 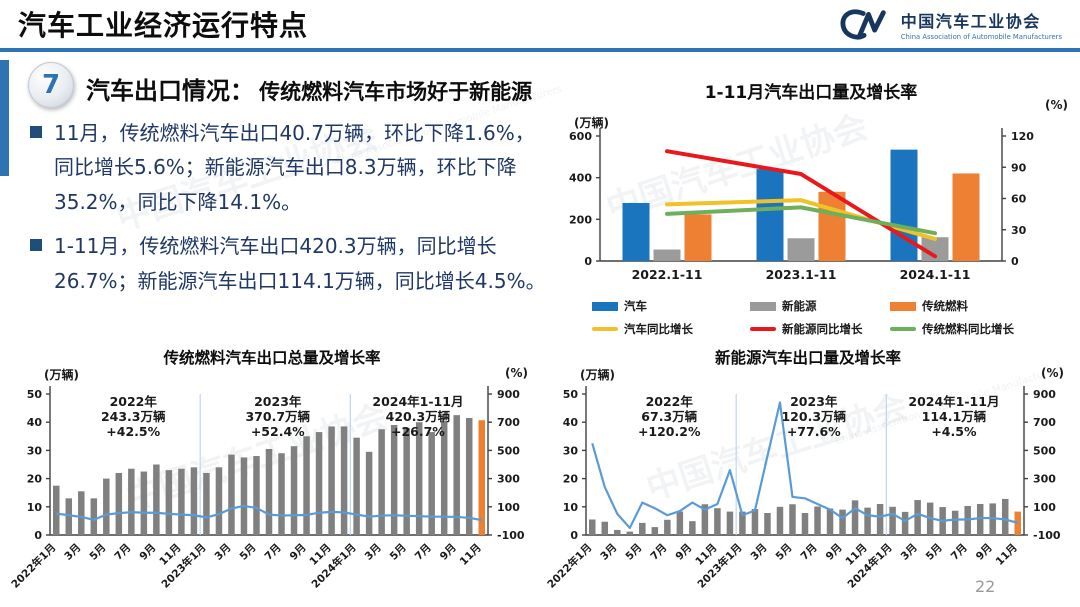 I want to click on section-number: 7, so click(x=51, y=85).